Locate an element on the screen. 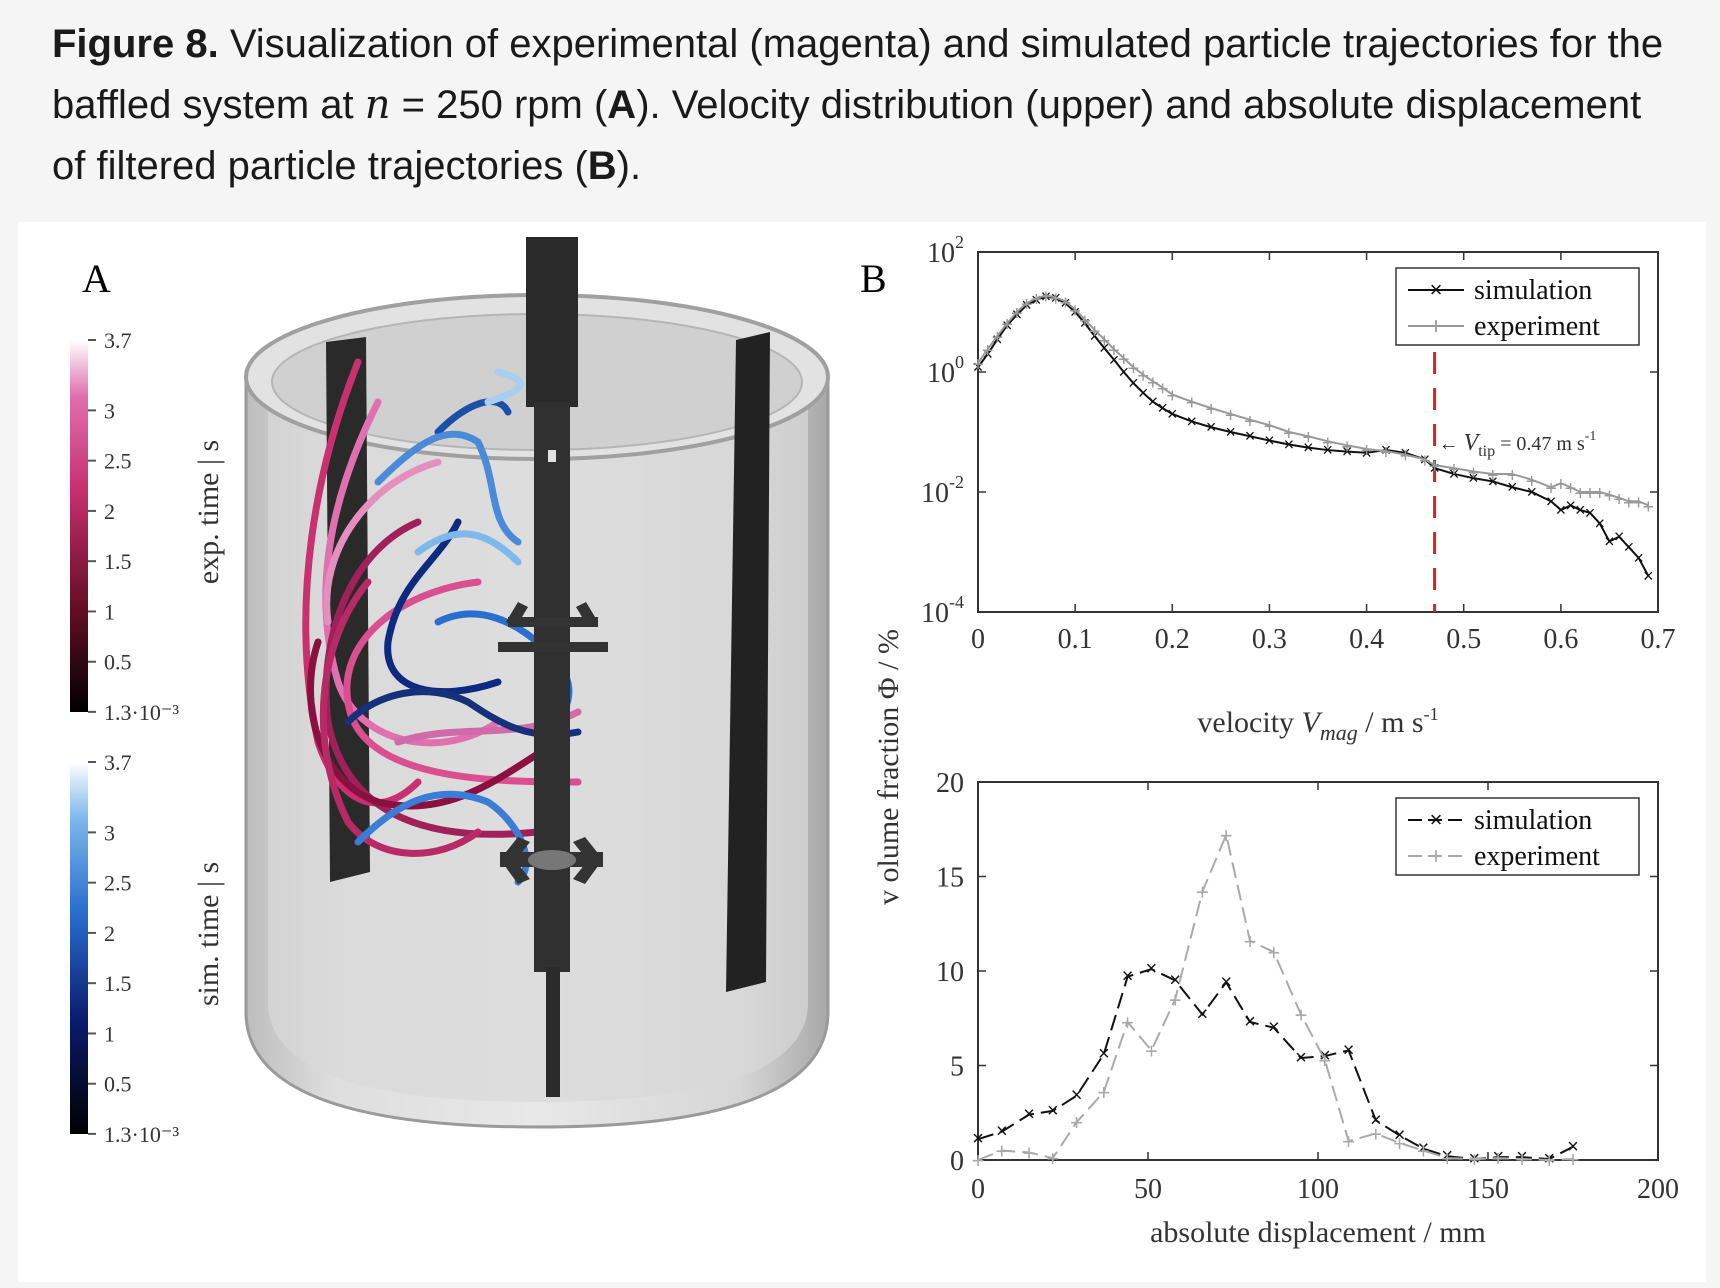 This screenshot has width=1720, height=1288. y-tick-label: 10 is located at coordinates (950, 972).